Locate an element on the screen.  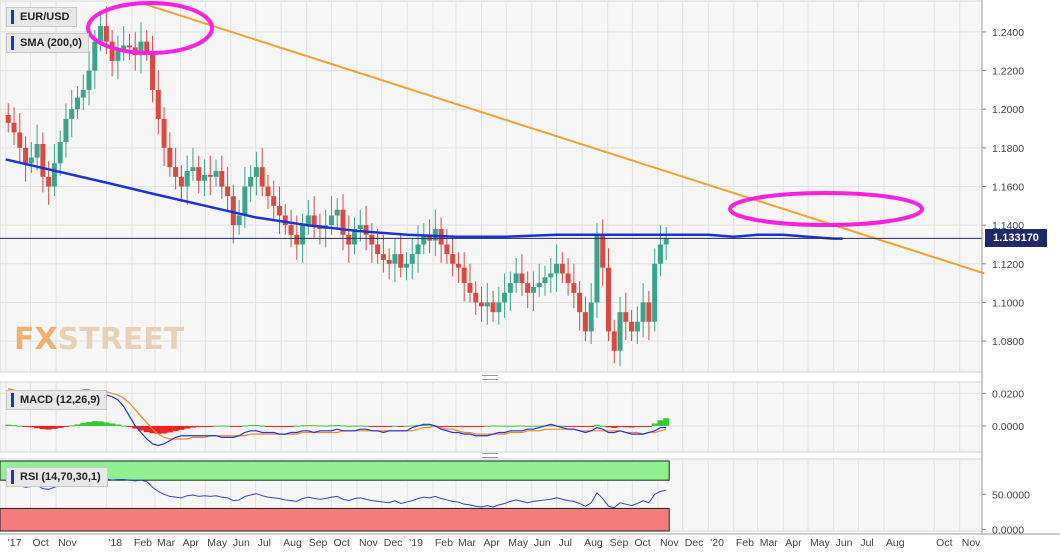
rsi-legend: RSI (14,70,30,1) is located at coordinates (57, 477).